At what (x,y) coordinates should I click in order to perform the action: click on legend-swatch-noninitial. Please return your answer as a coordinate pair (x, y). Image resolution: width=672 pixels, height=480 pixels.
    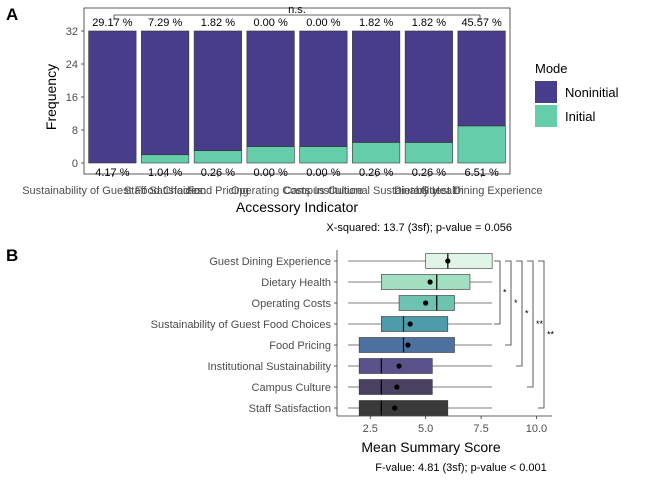
    Looking at the image, I should click on (546, 92).